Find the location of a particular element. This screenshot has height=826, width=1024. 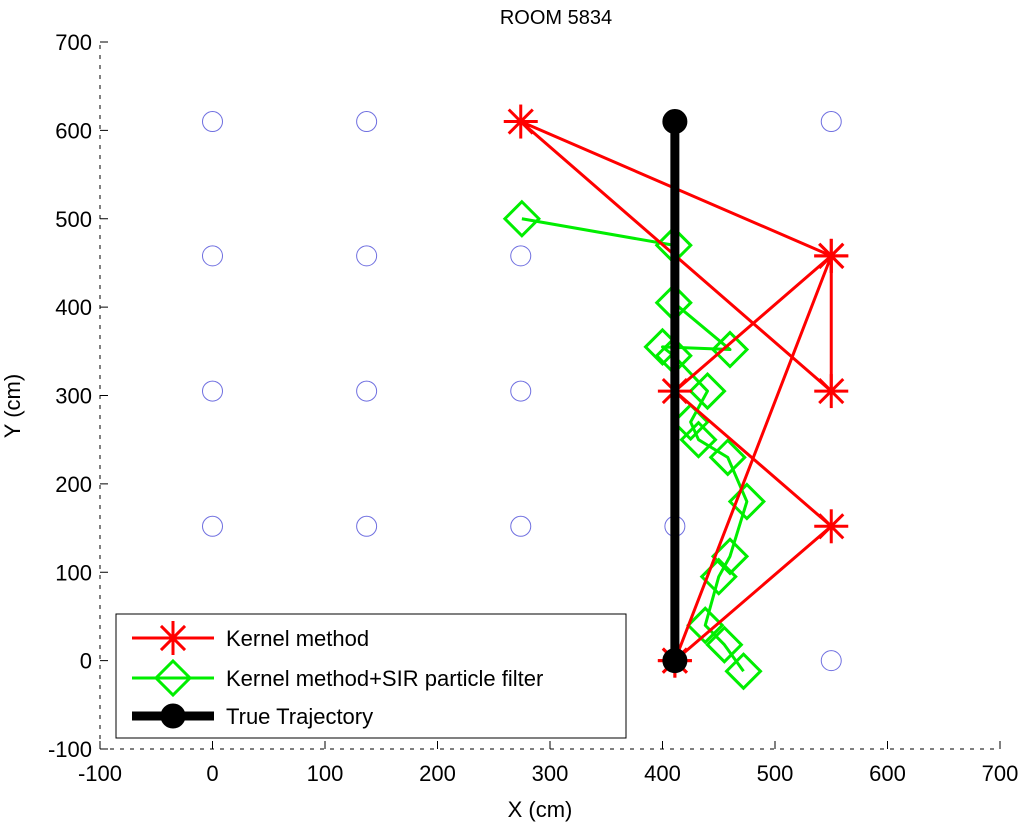

x-tick-label: 700 is located at coordinates (1000, 773).